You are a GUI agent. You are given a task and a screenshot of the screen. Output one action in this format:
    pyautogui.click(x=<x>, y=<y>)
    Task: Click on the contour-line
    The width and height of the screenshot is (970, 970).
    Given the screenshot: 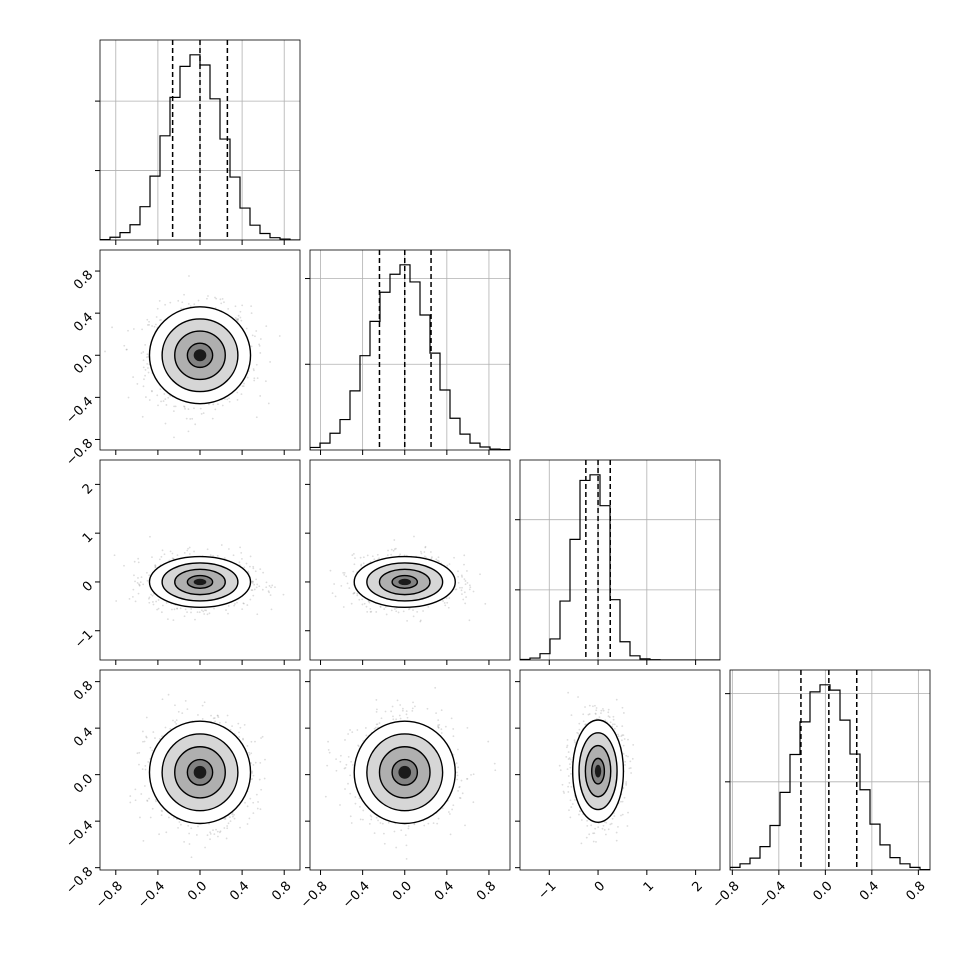 What is the action you would take?
    pyautogui.click(x=200, y=355)
    